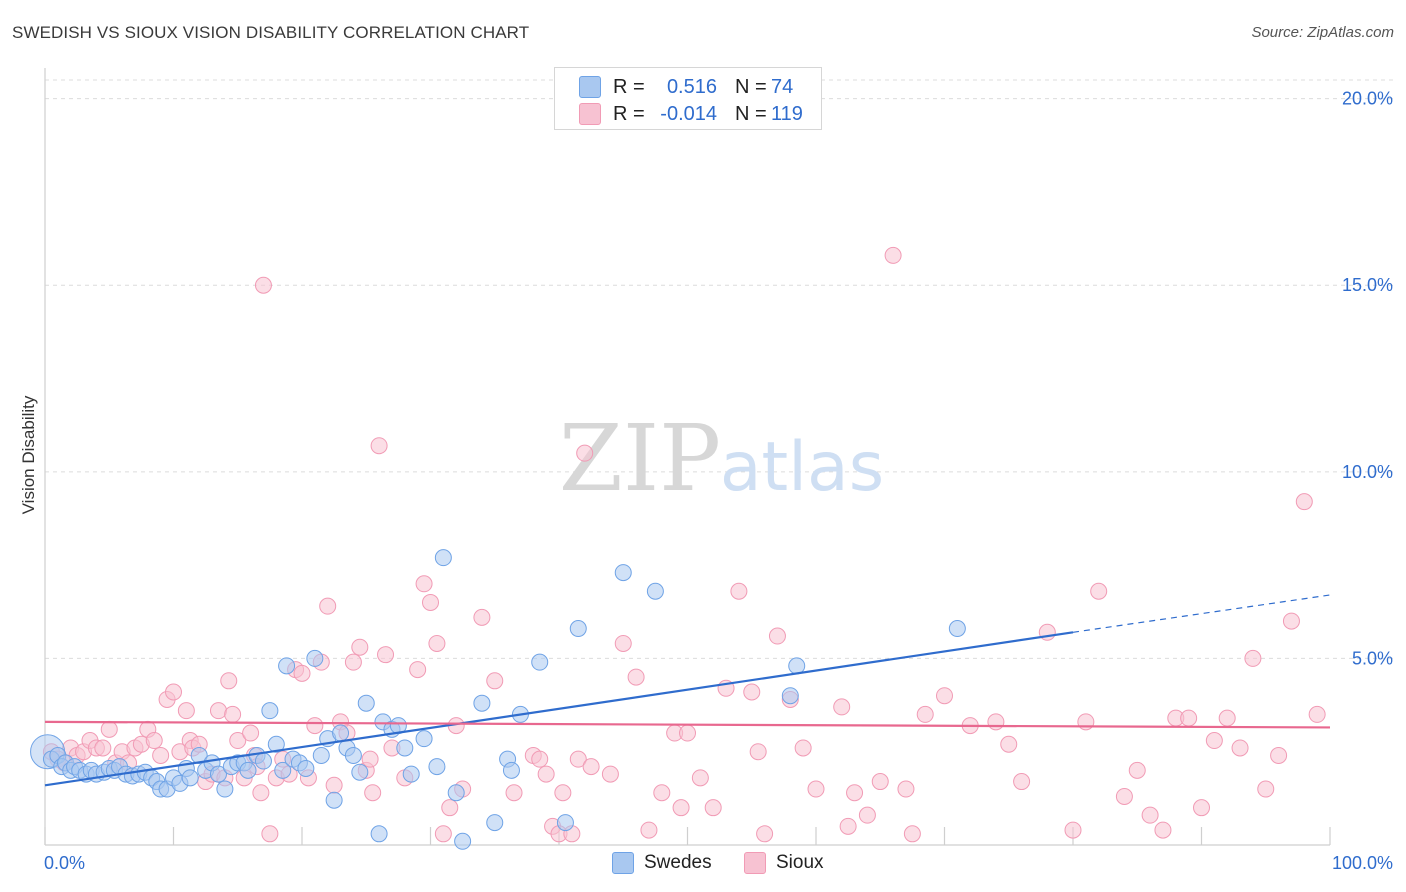 The height and width of the screenshot is (892, 1406). Describe the element at coordinates (590, 87) in the screenshot. I see `swedes-swatch` at that location.